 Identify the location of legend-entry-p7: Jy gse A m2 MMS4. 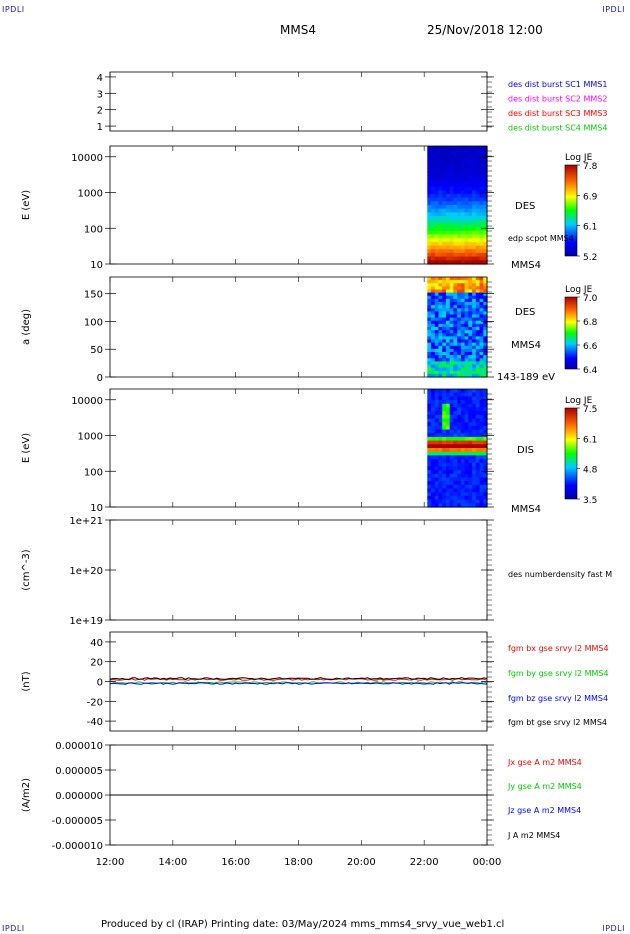
(544, 786).